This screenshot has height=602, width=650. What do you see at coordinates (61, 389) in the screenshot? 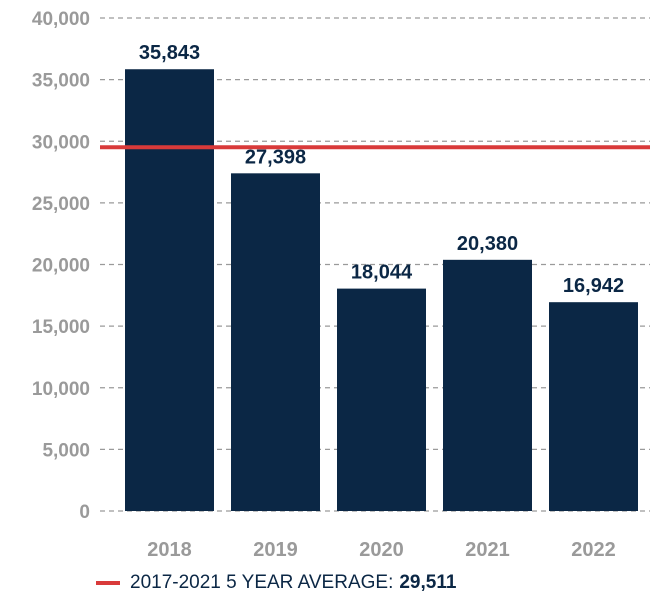
I see `y-tick-label: 10,000` at bounding box center [61, 389].